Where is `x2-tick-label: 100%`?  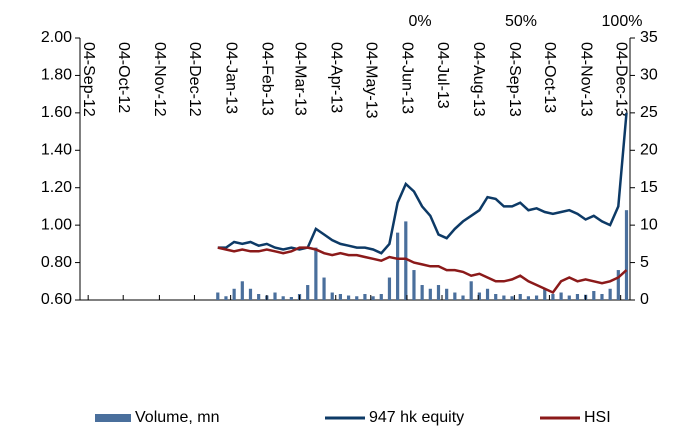 x2-tick-label: 100% is located at coordinates (622, 21).